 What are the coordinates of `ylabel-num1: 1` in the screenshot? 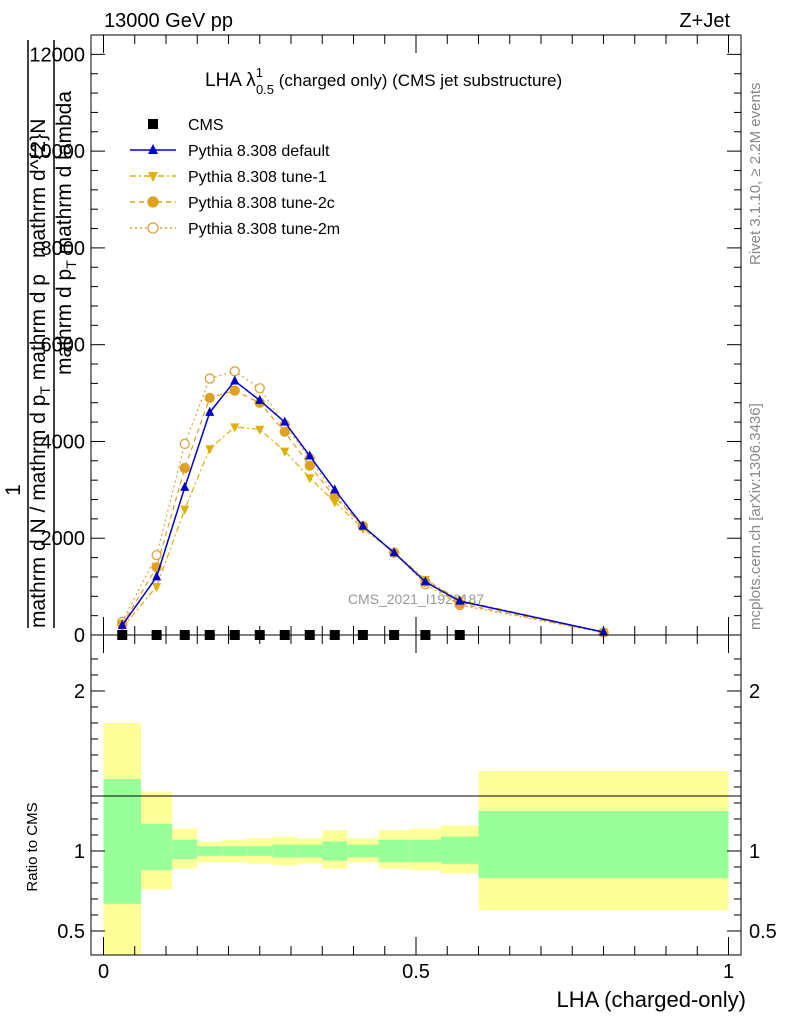 It's located at (13, 490).